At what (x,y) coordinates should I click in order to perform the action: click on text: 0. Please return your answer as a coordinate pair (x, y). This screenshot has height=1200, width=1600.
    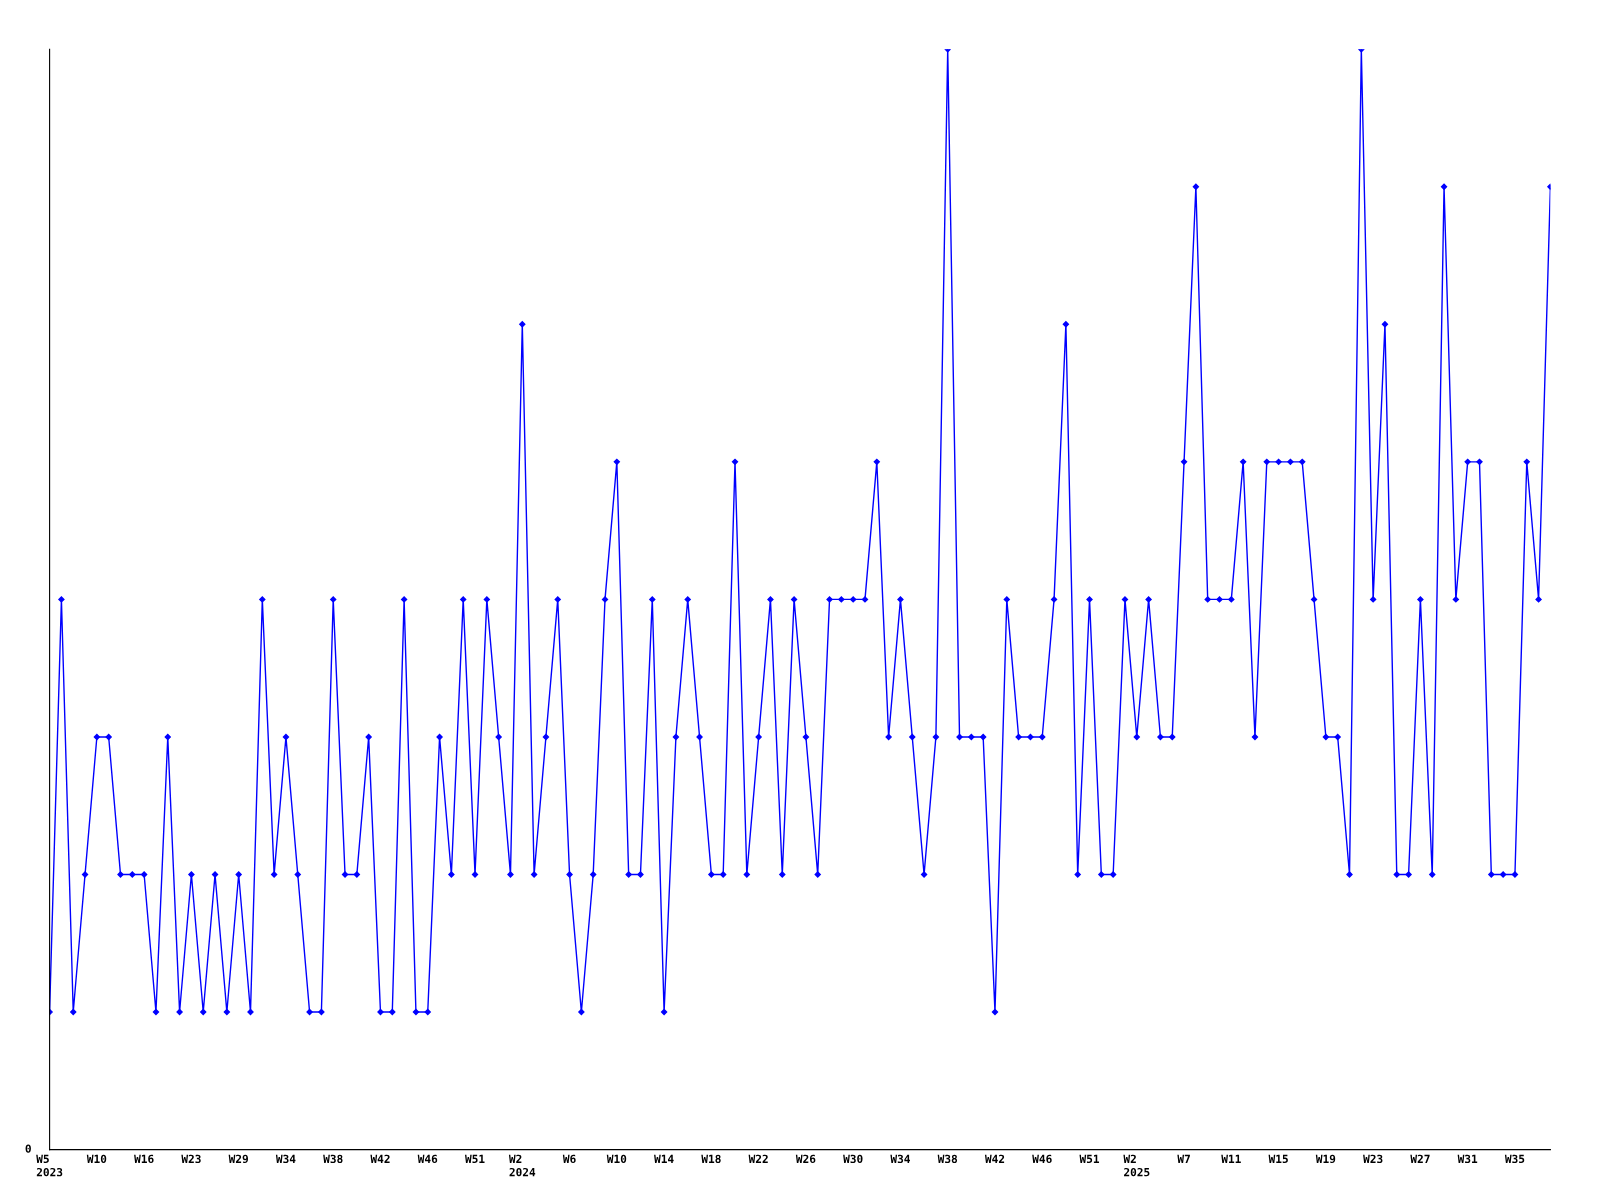
    Looking at the image, I should click on (28, 1148).